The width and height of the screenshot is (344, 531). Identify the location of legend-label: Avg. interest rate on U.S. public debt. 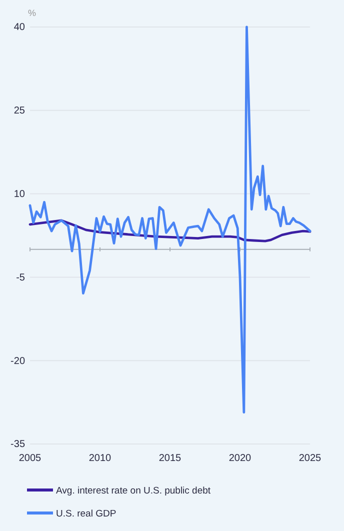
(133, 491).